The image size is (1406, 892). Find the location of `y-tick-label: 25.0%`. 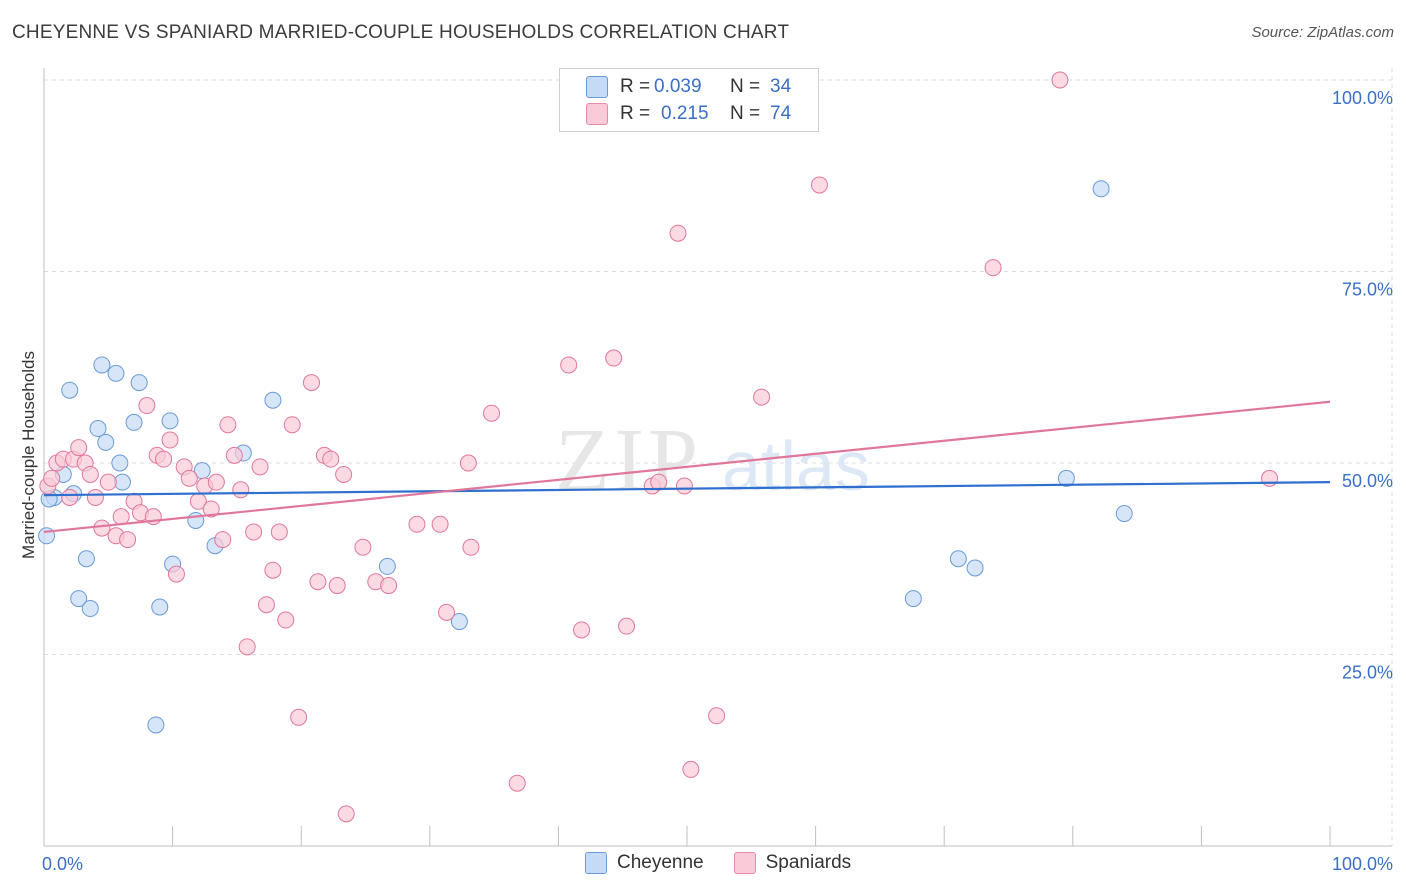

y-tick-label: 25.0% is located at coordinates (1367, 673).